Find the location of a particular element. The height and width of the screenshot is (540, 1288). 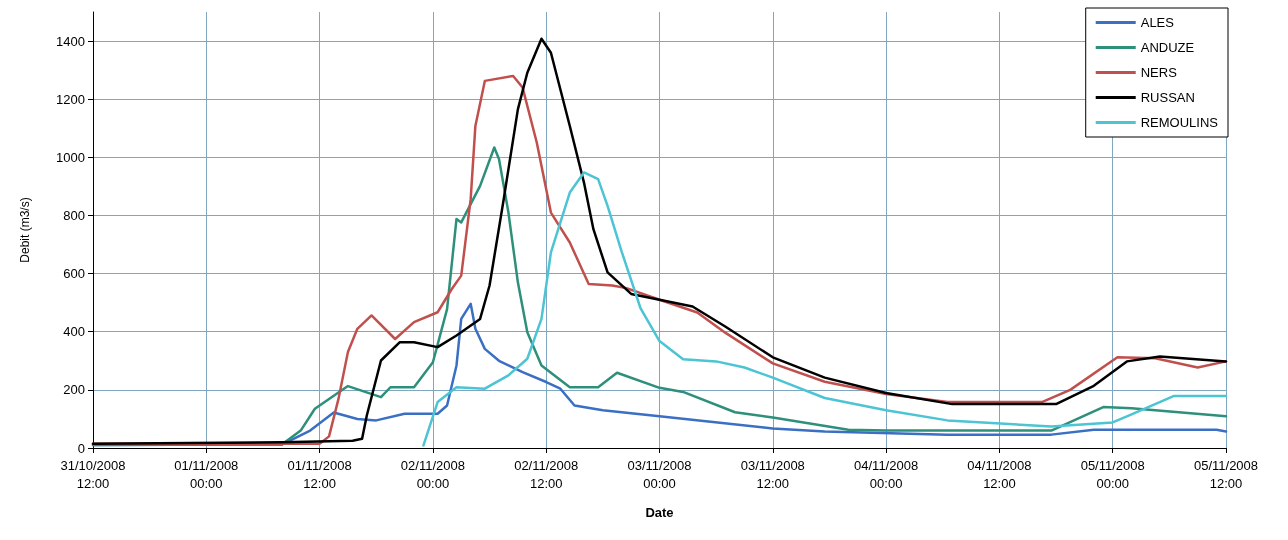

x-tick-label: 05/11/2008 12:00 is located at coordinates (1226, 474).